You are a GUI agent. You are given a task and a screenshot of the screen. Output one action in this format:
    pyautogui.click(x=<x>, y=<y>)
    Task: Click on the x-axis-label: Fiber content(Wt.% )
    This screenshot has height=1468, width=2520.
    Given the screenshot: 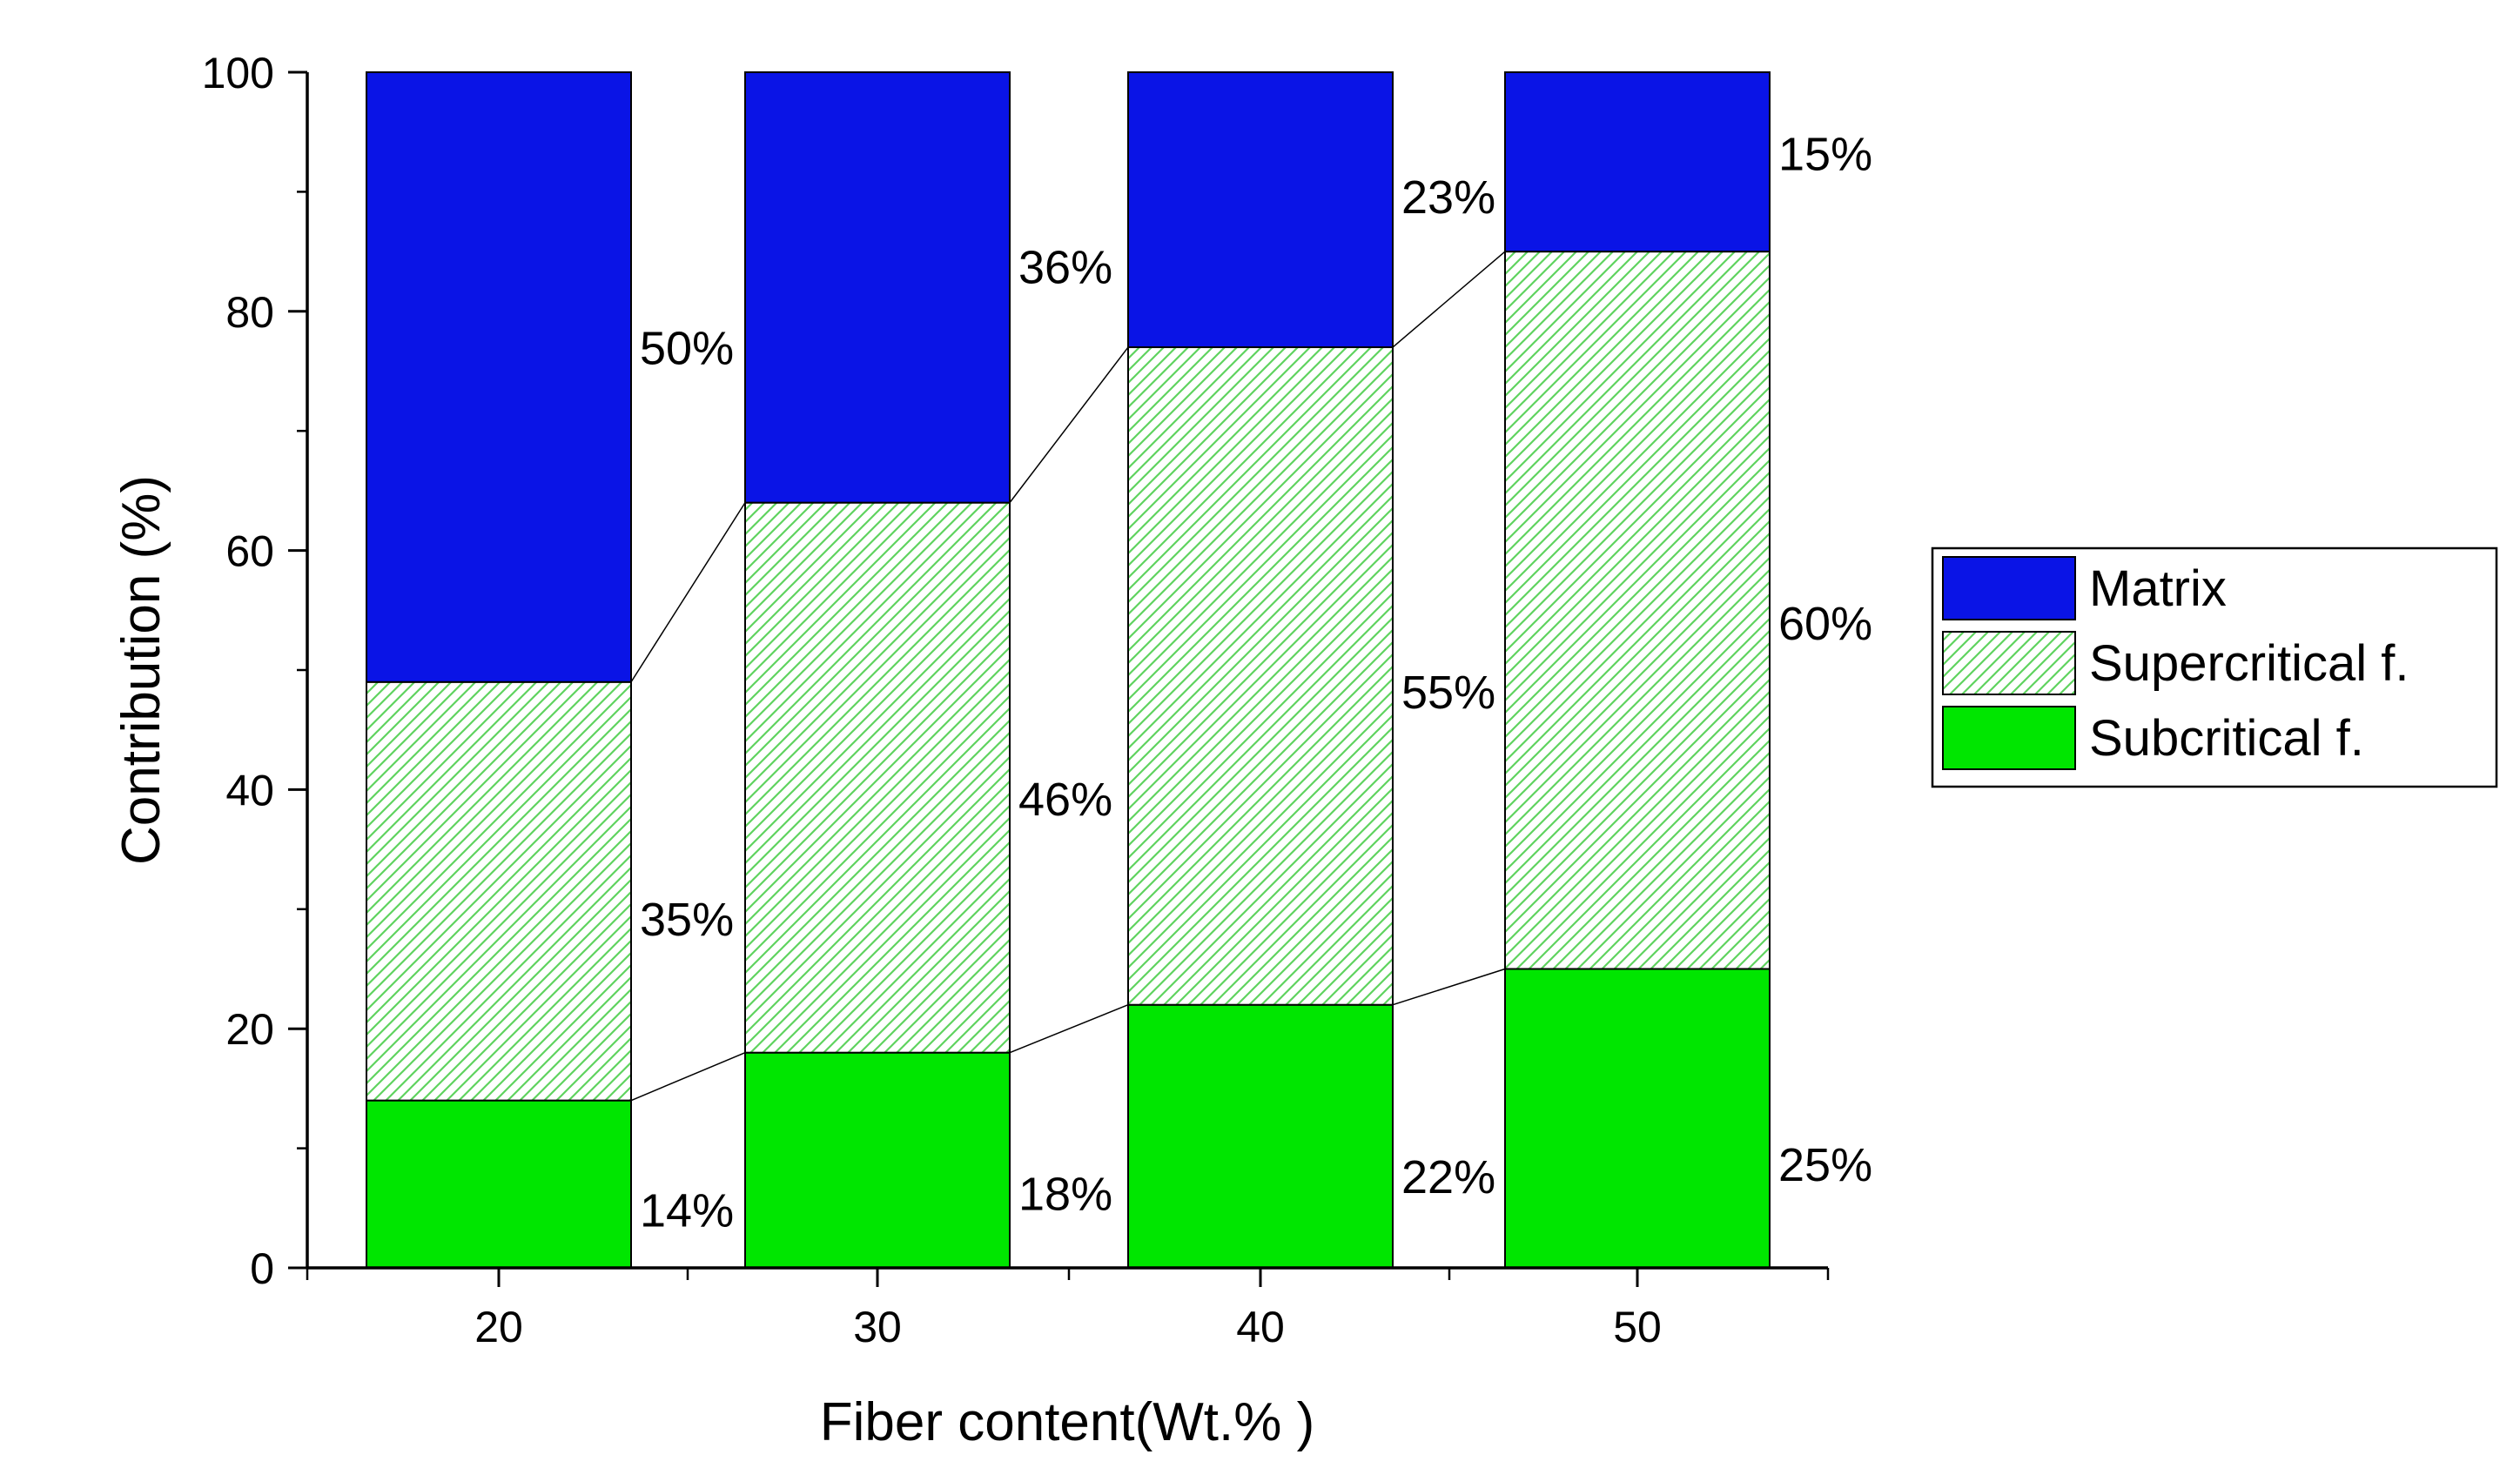 What is the action you would take?
    pyautogui.click(x=1067, y=1422)
    